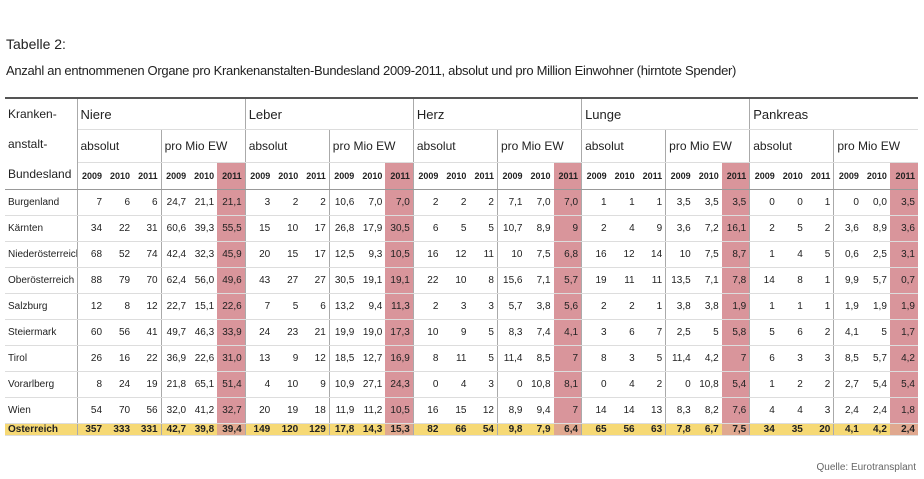  Describe the element at coordinates (287, 254) in the screenshot. I see `cell: 15` at that location.